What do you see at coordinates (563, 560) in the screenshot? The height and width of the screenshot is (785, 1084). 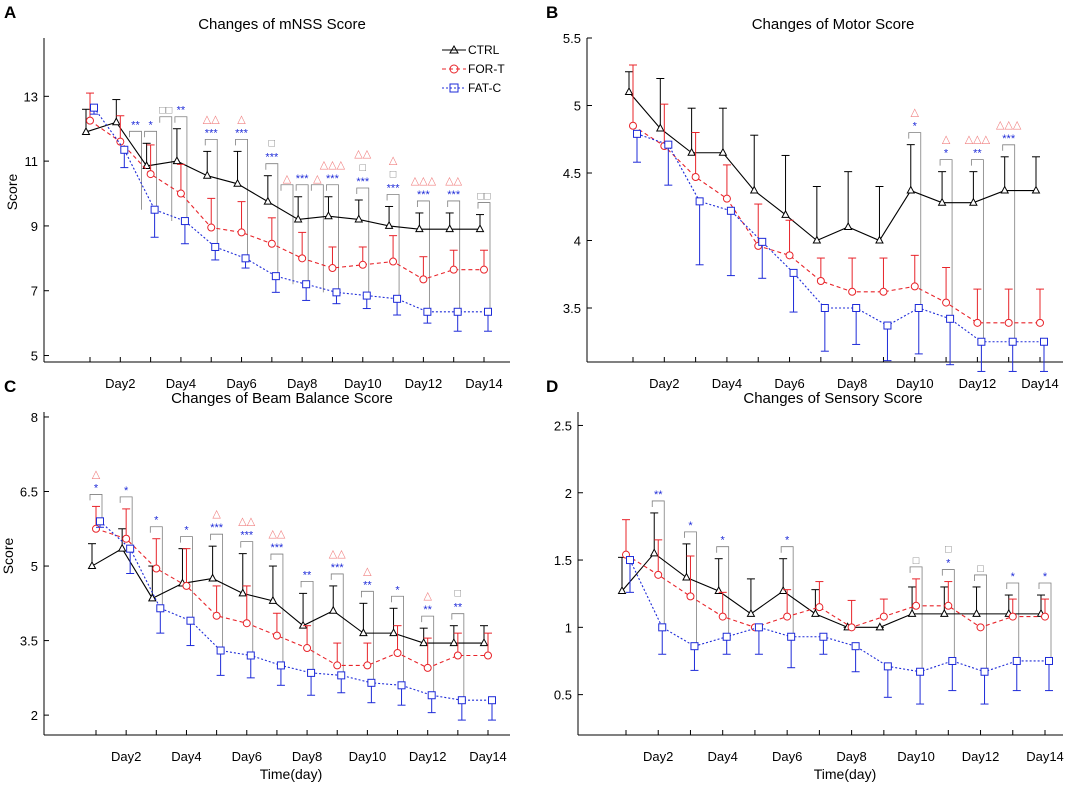 I see `panel-d-y-tick-label: 1.5` at bounding box center [563, 560].